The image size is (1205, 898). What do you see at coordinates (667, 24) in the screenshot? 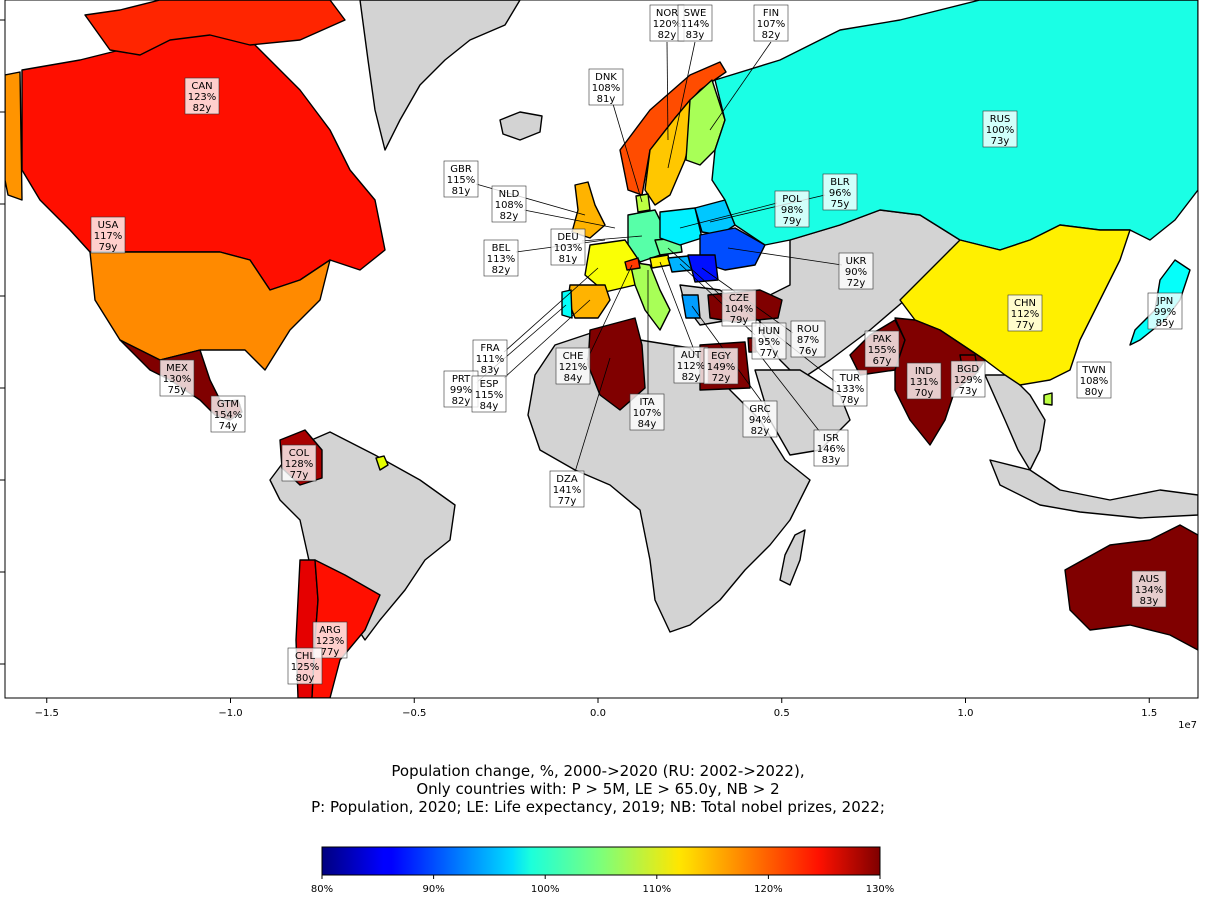
I see `pop-change-text: 120%` at bounding box center [667, 24].